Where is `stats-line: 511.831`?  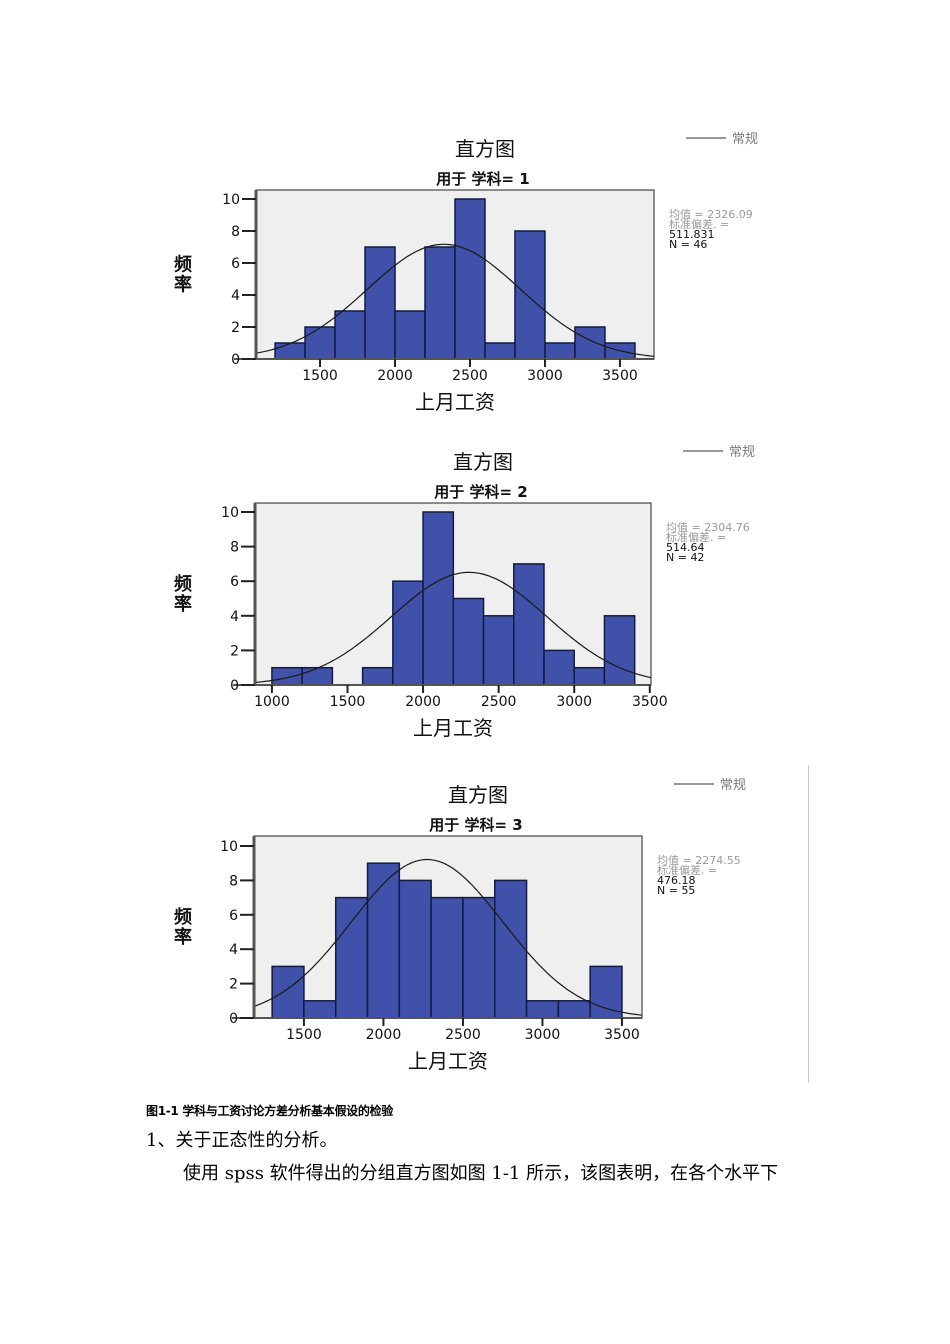
stats-line: 511.831 is located at coordinates (692, 234).